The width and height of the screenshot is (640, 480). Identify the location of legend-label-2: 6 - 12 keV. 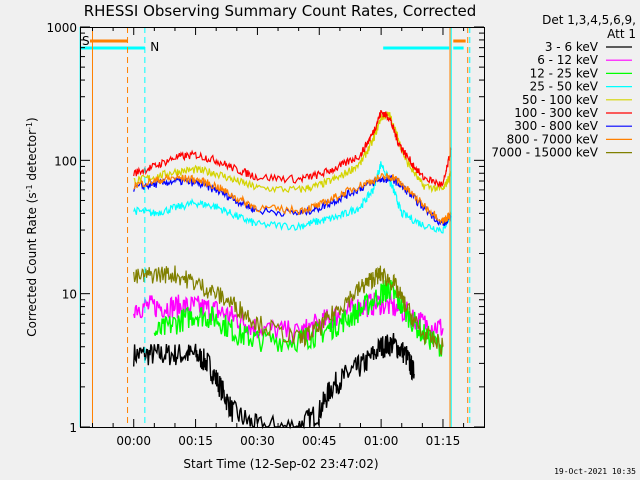
(568, 60).